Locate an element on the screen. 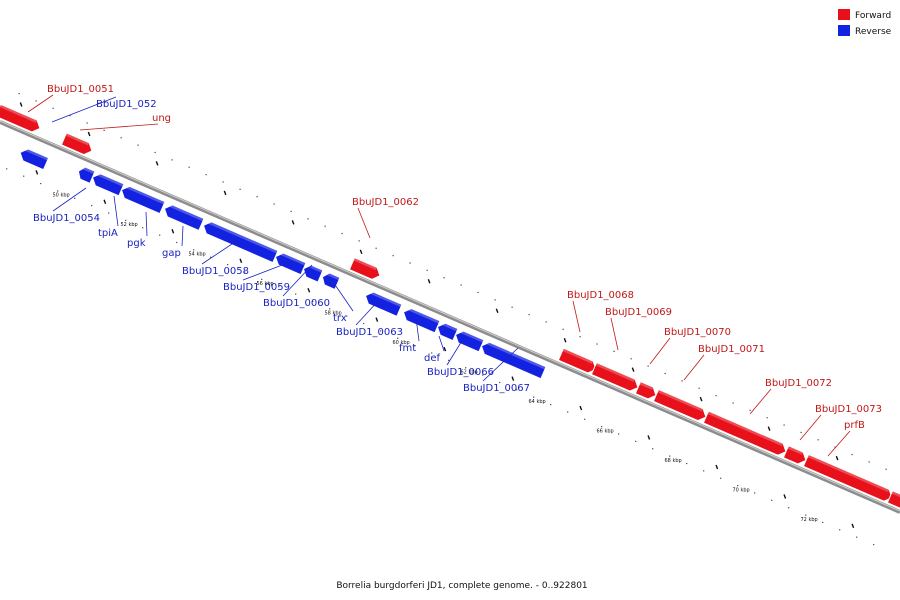  gene-bbujd1-0054-shade is located at coordinates (87, 170).